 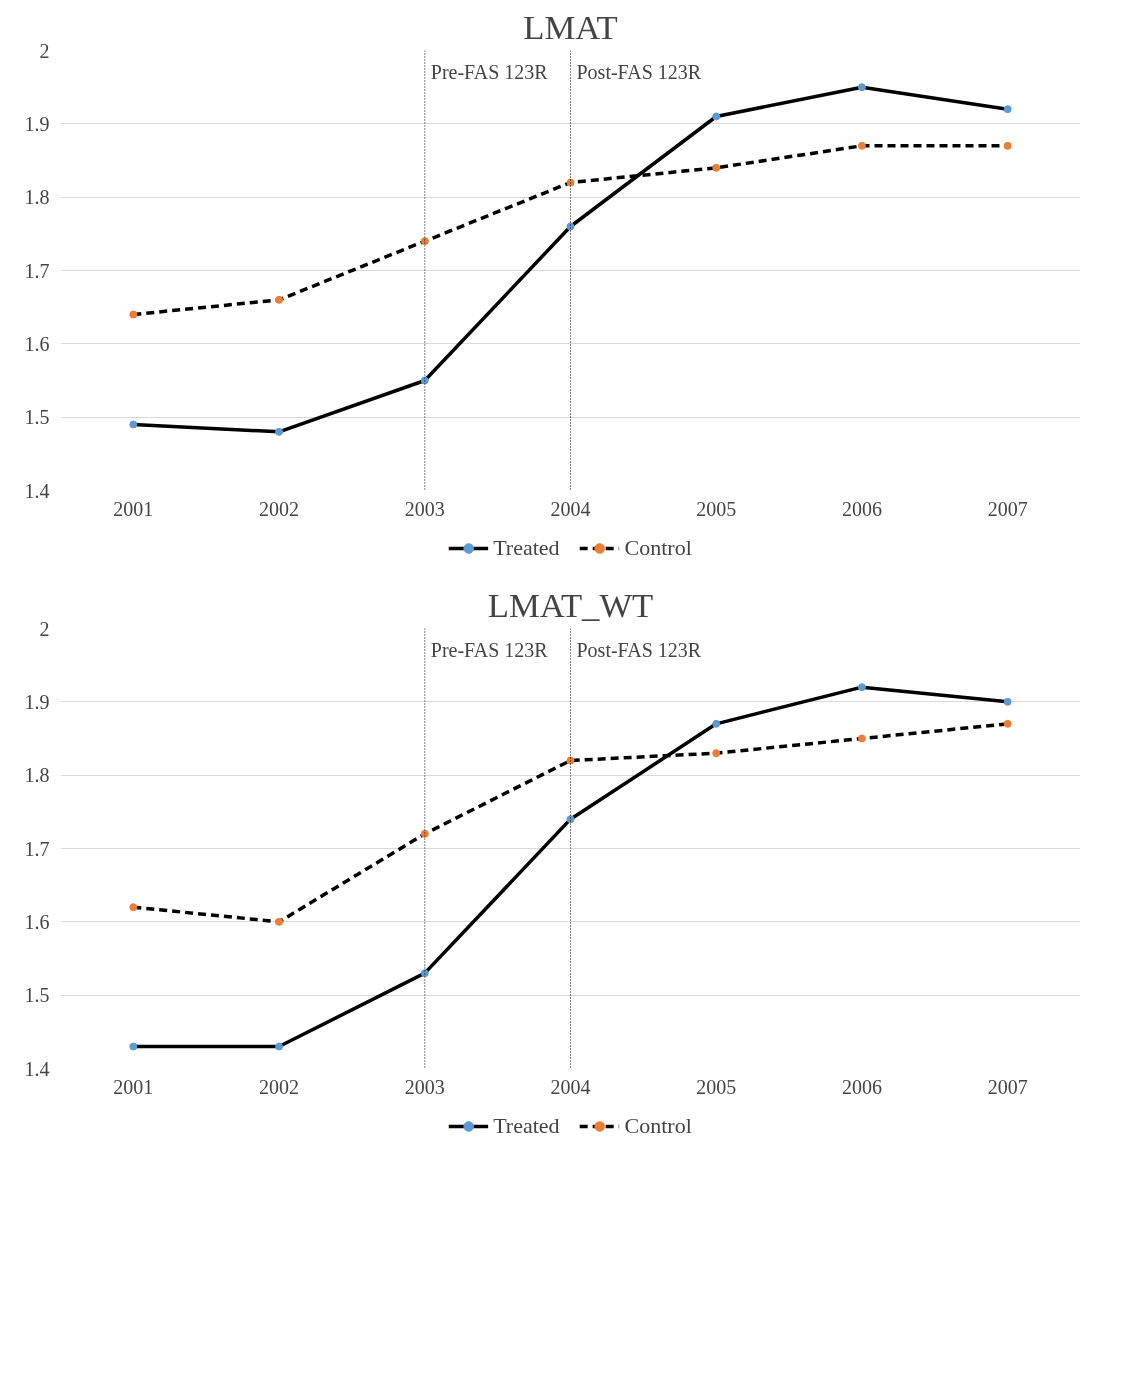 What do you see at coordinates (570, 604) in the screenshot?
I see `chart-title: LMAT_WT` at bounding box center [570, 604].